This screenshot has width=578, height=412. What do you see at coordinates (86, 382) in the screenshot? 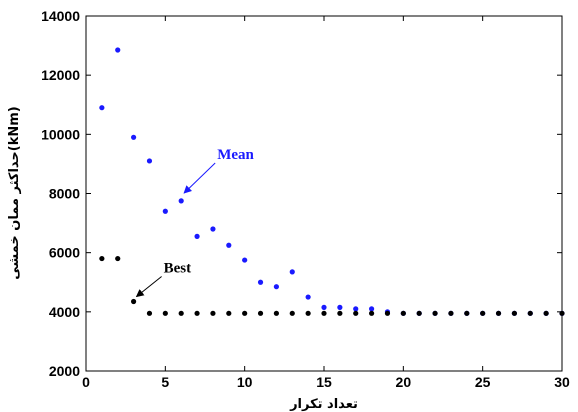
I see `x-tick-label: 0` at bounding box center [86, 382].